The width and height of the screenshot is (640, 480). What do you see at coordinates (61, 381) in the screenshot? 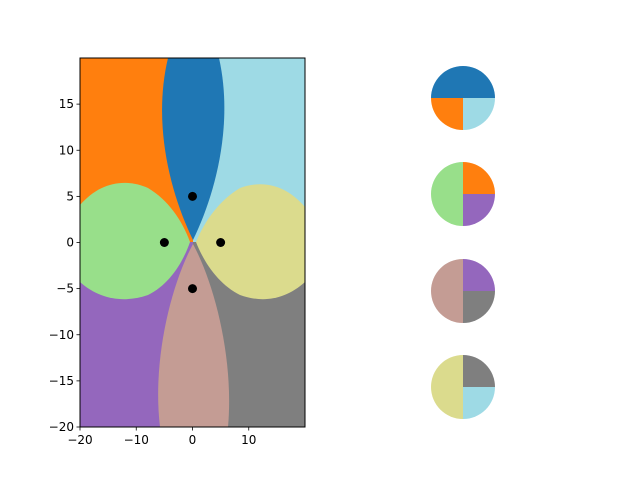
I see `y-tick-label: −15` at bounding box center [61, 381].